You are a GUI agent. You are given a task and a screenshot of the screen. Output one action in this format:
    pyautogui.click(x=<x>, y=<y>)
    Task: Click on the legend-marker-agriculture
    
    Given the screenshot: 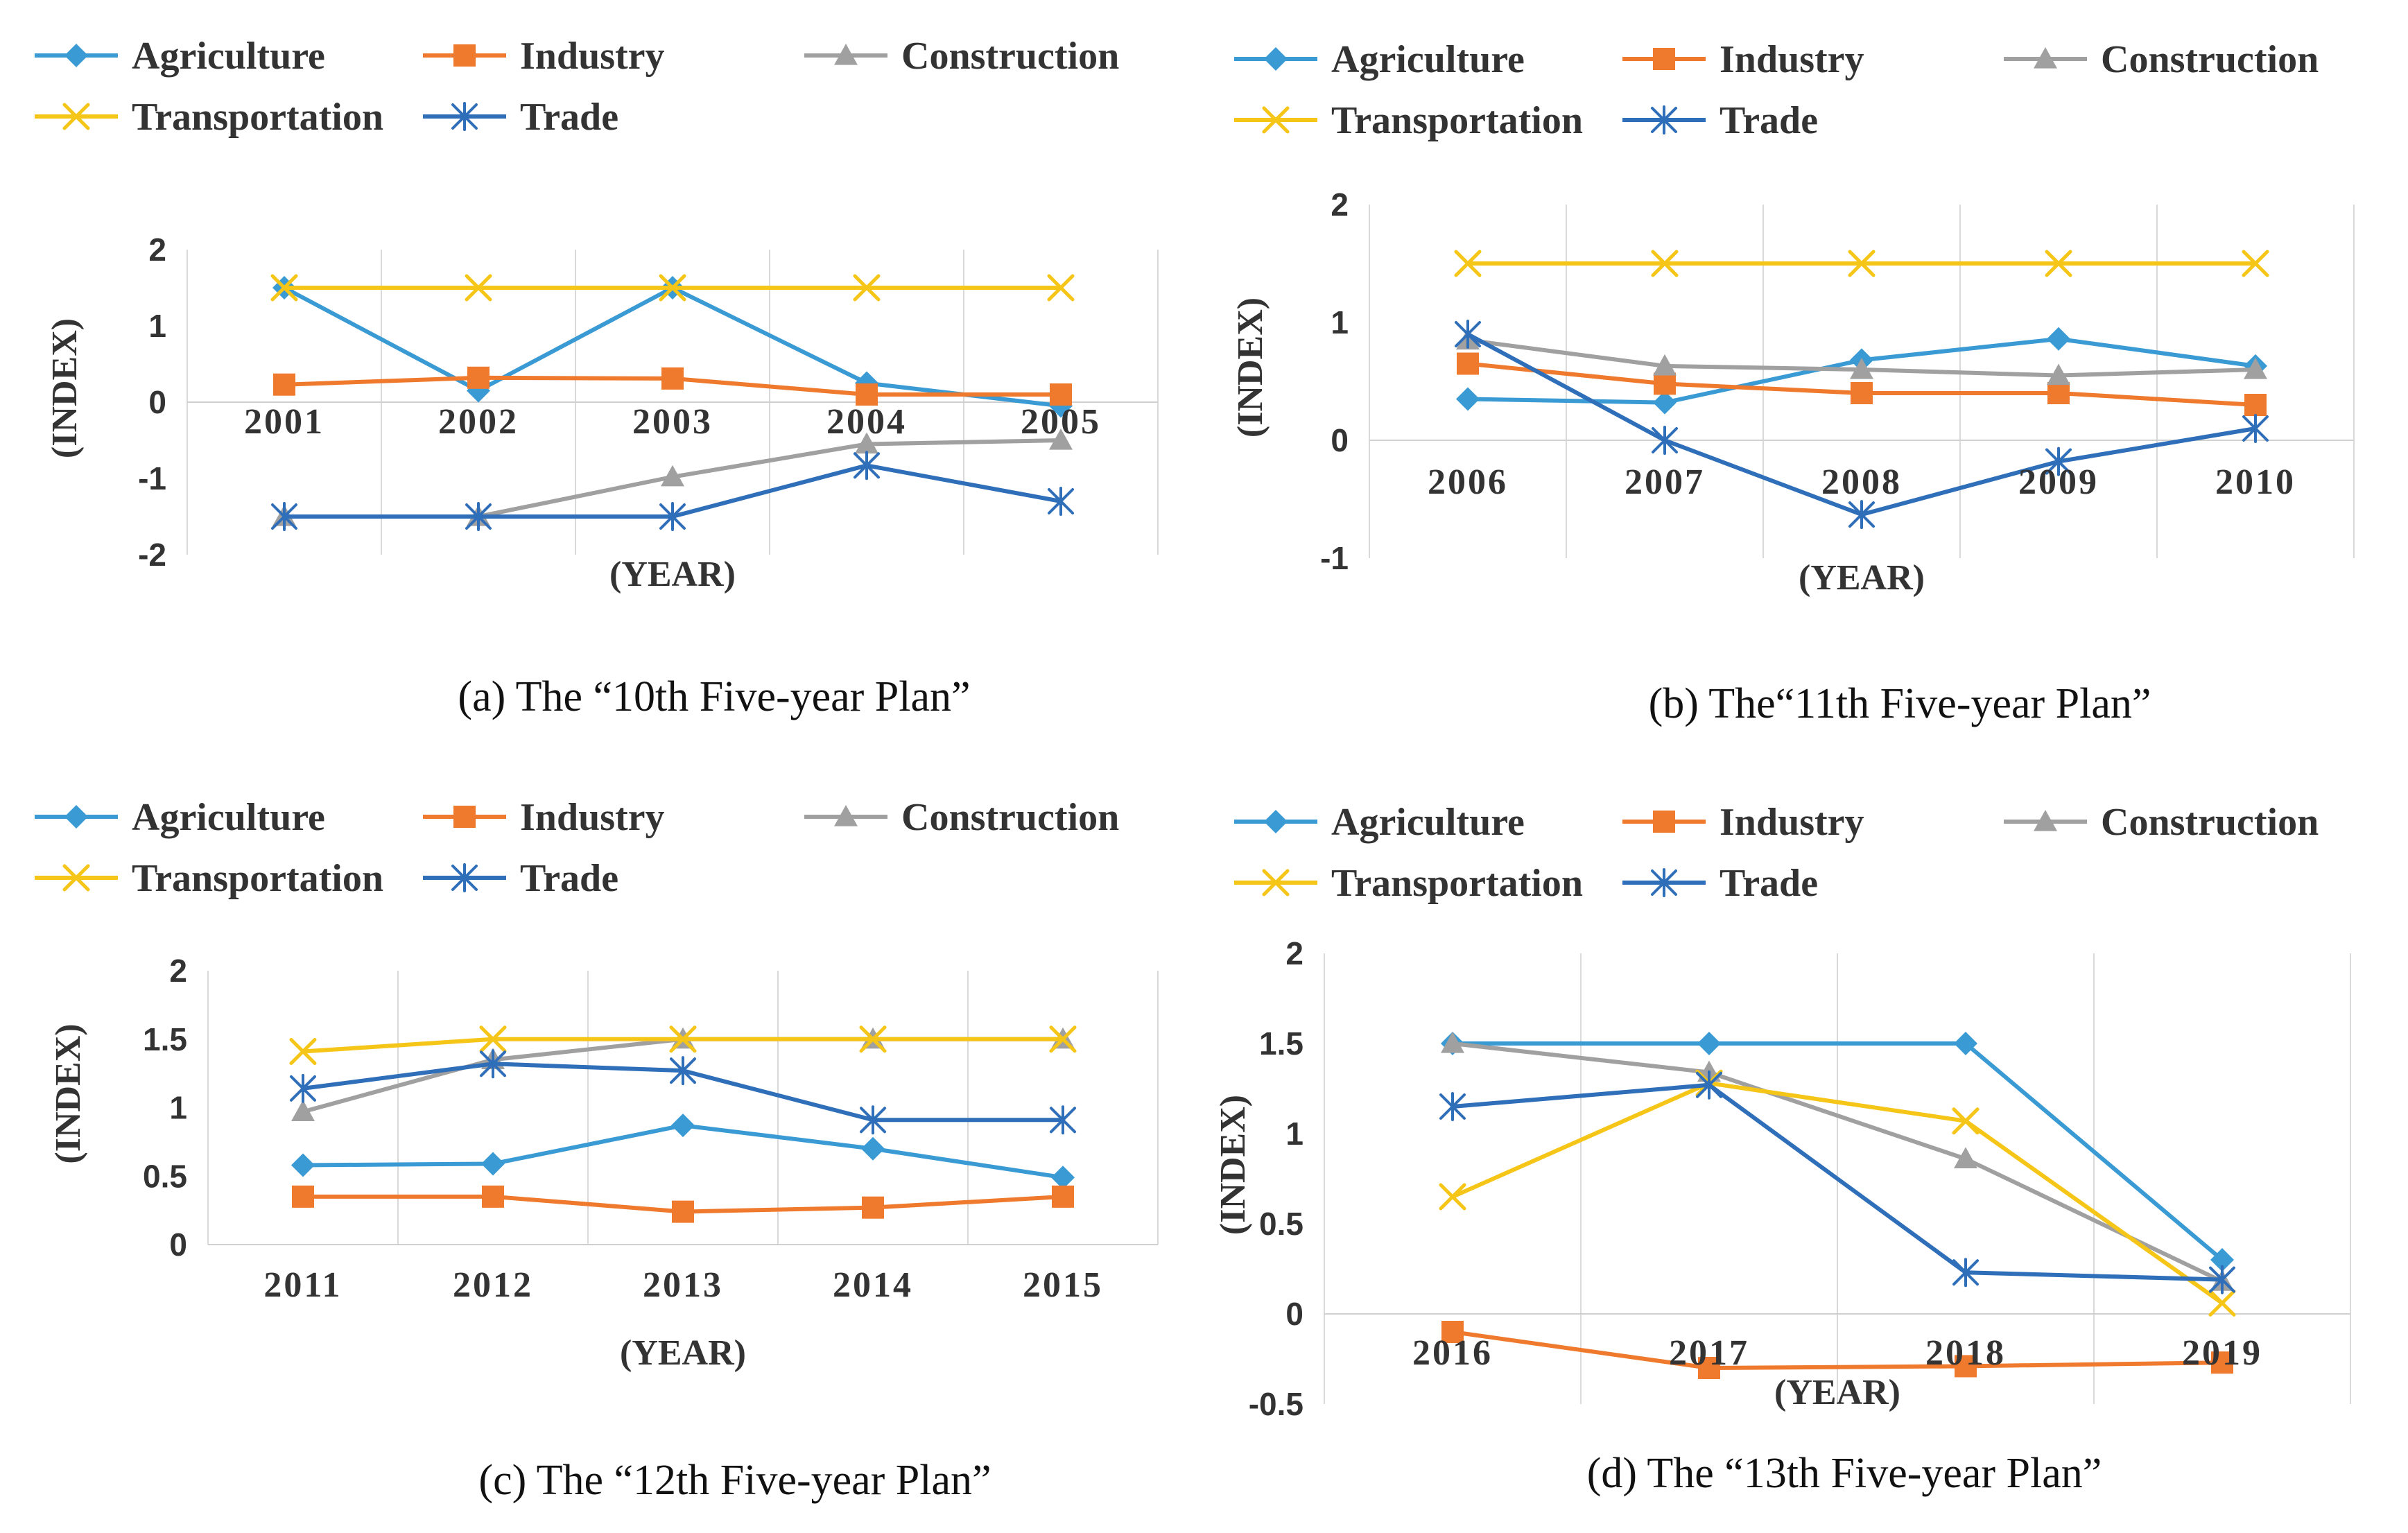 What is the action you would take?
    pyautogui.click(x=76, y=55)
    